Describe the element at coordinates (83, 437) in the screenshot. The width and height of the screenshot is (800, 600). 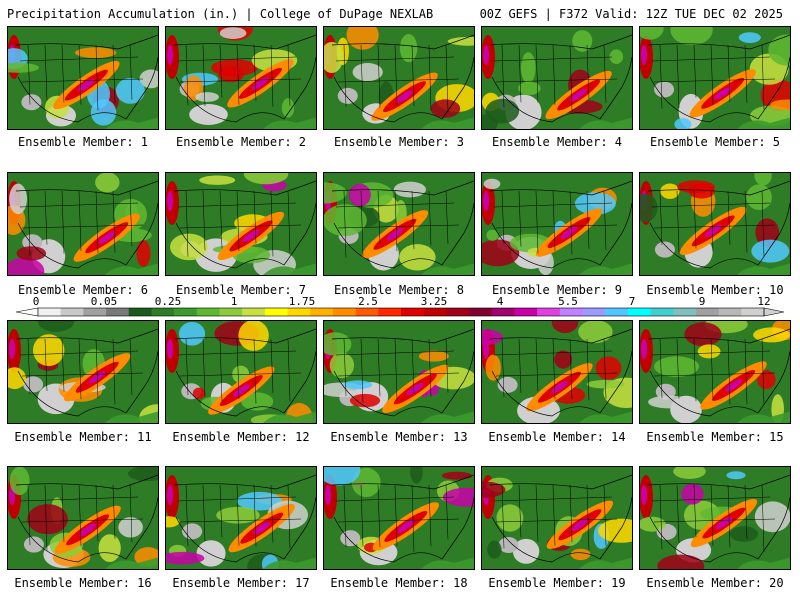
I see `ensemble-member-label: Ensemble Member: 11` at that location.